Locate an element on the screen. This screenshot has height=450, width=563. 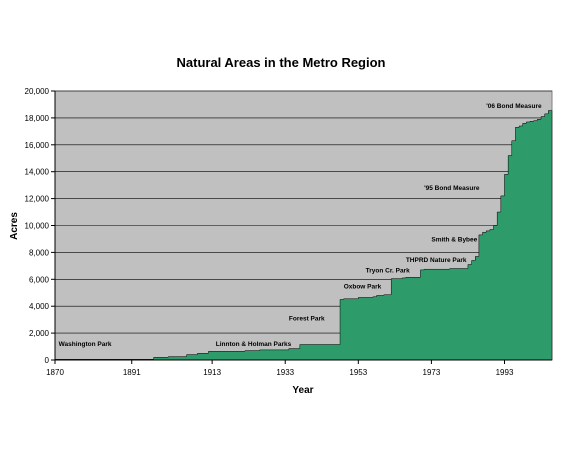
y-tick-label: 2,000 is located at coordinates (39, 333).